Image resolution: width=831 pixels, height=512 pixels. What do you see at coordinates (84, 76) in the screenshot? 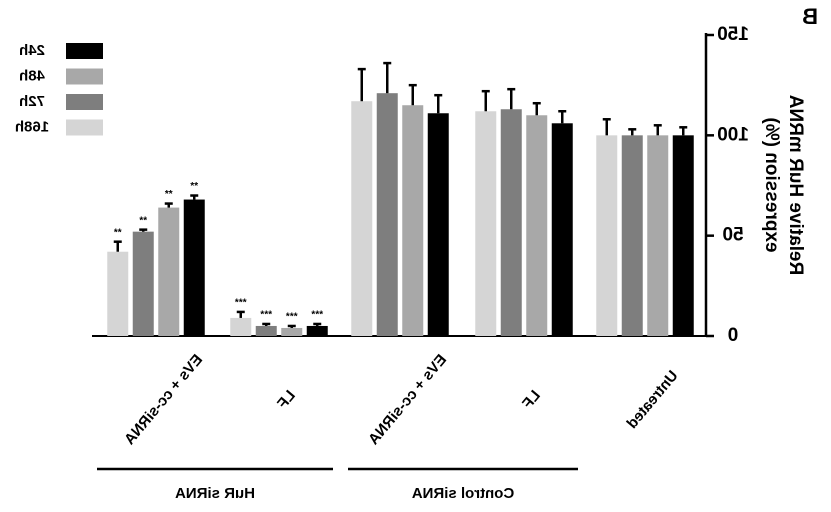
I see `legend-swatch-48h` at bounding box center [84, 76].